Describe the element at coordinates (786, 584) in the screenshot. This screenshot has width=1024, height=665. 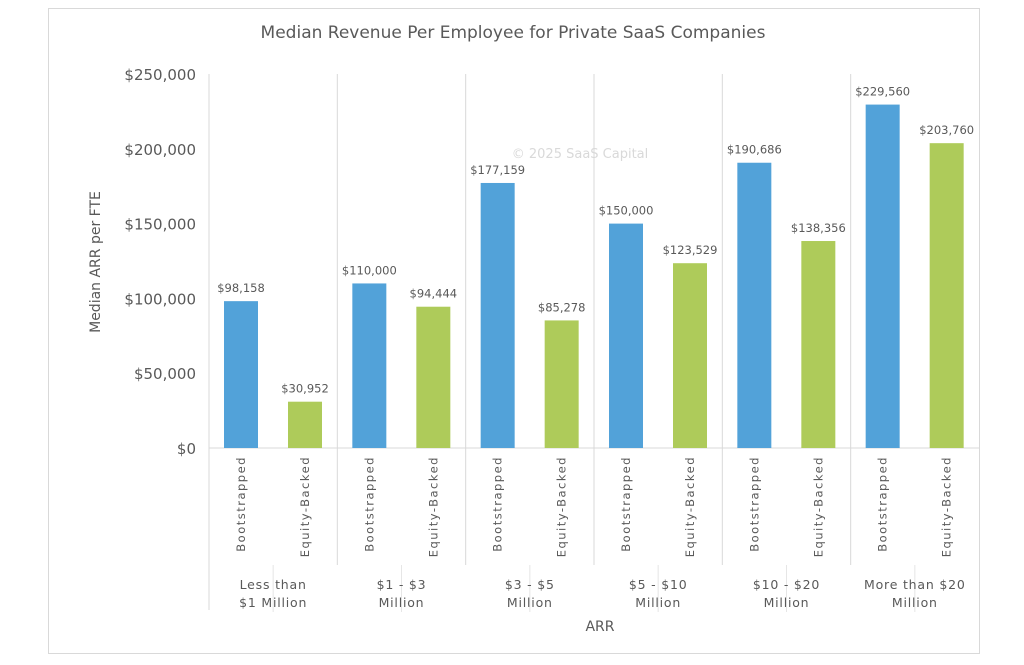
I see `group-label: $10 - $20` at that location.